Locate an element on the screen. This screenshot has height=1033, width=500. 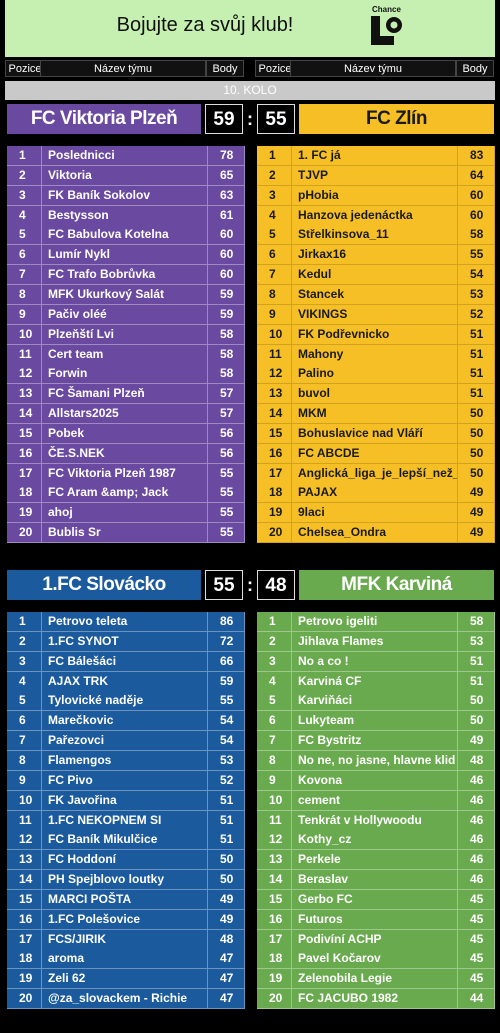
team-name: 1.FC NEKOPNEM SI is located at coordinates (125, 820).